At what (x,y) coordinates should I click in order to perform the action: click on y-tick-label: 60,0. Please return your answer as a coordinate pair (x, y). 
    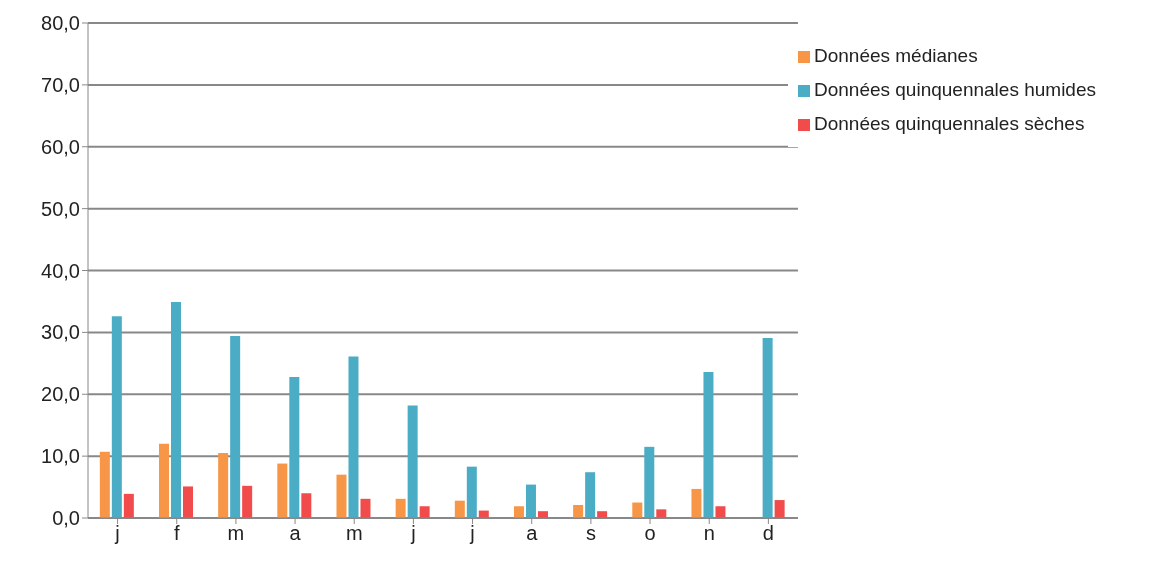
    Looking at the image, I should click on (60, 146).